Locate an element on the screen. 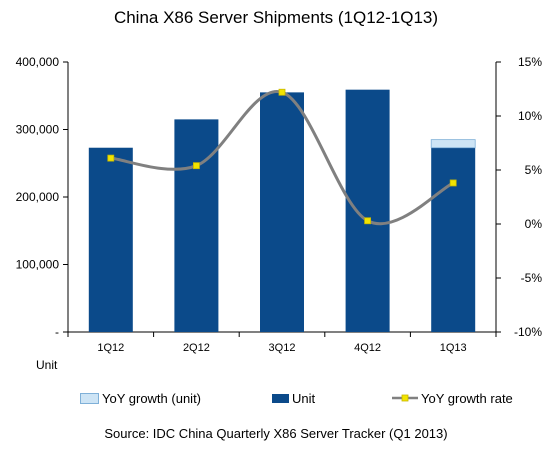  y-right-tick-label: 0% is located at coordinates (534, 224).